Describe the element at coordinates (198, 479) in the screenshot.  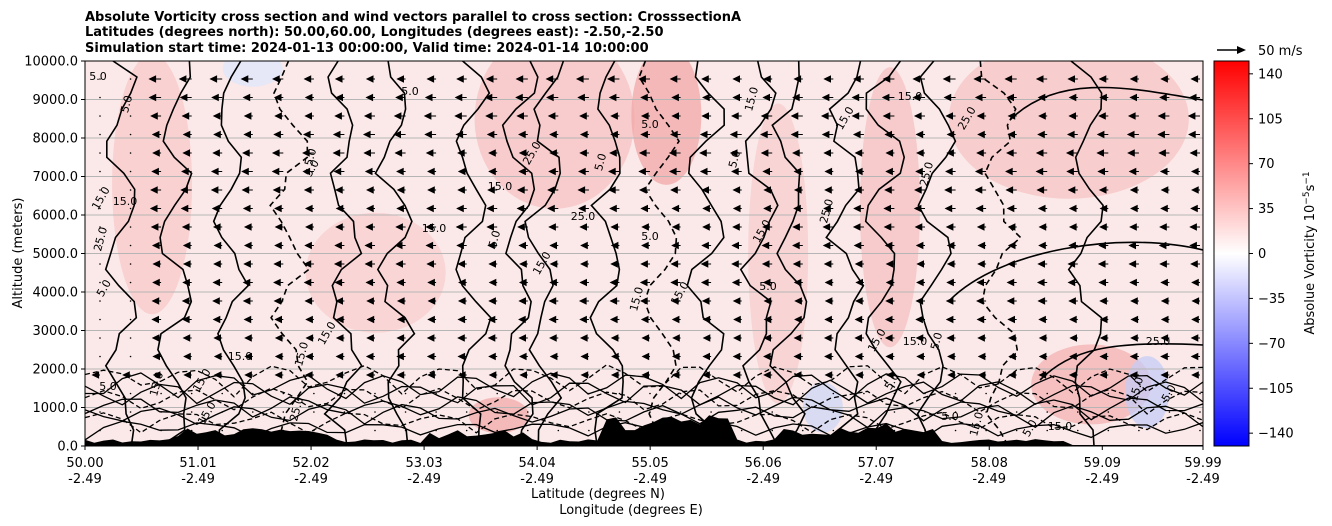
I see `x-tick-label-lon: -2.49` at that location.